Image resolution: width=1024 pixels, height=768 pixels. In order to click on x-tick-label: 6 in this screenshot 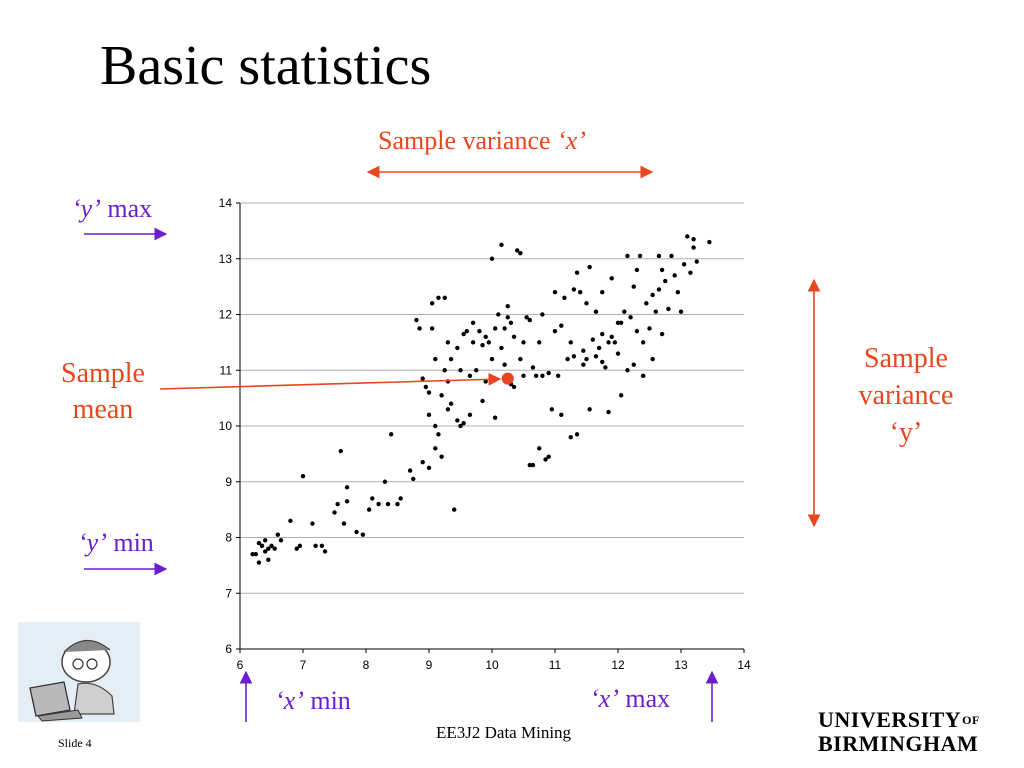, I will do `click(240, 665)`.